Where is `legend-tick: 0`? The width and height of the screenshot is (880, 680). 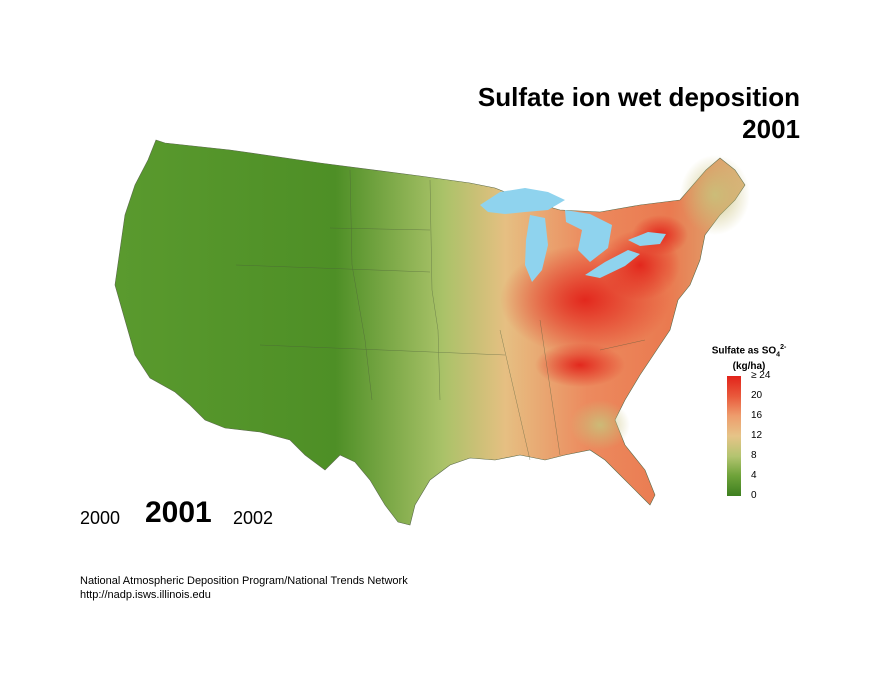
legend-tick: 0 is located at coordinates (754, 495).